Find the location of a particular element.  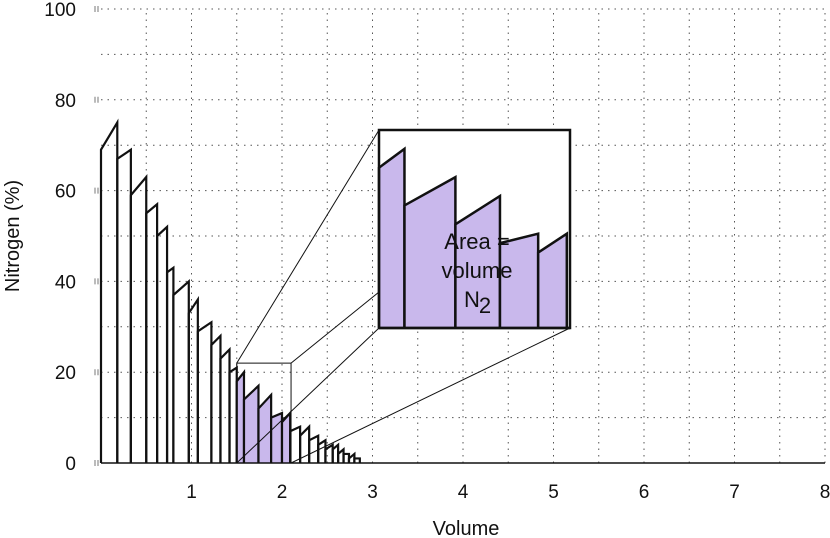

x-tick-label: 1 is located at coordinates (191, 492).